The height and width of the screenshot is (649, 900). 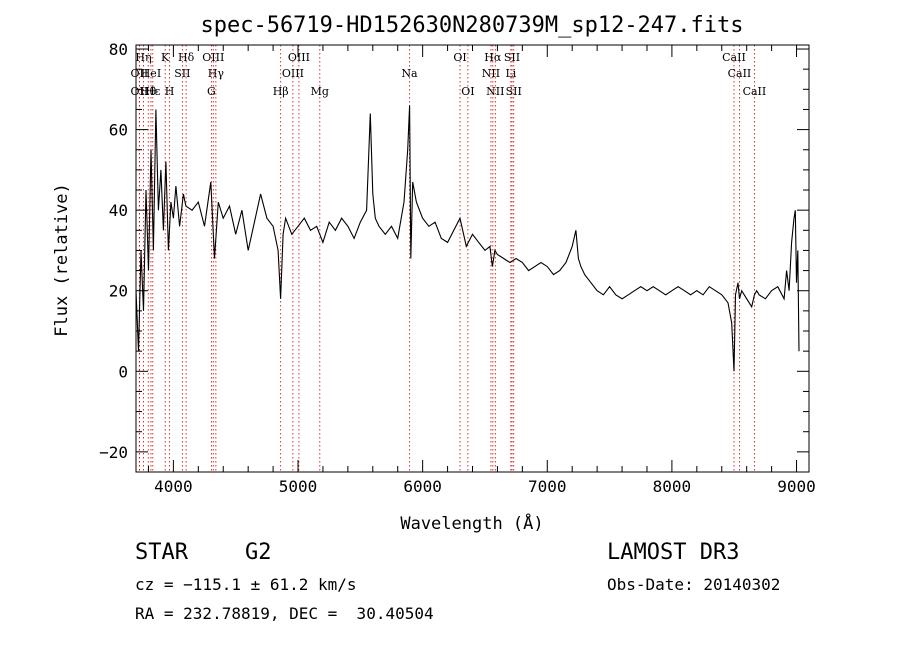 I want to click on x-tick-label: 9000, so click(x=796, y=486).